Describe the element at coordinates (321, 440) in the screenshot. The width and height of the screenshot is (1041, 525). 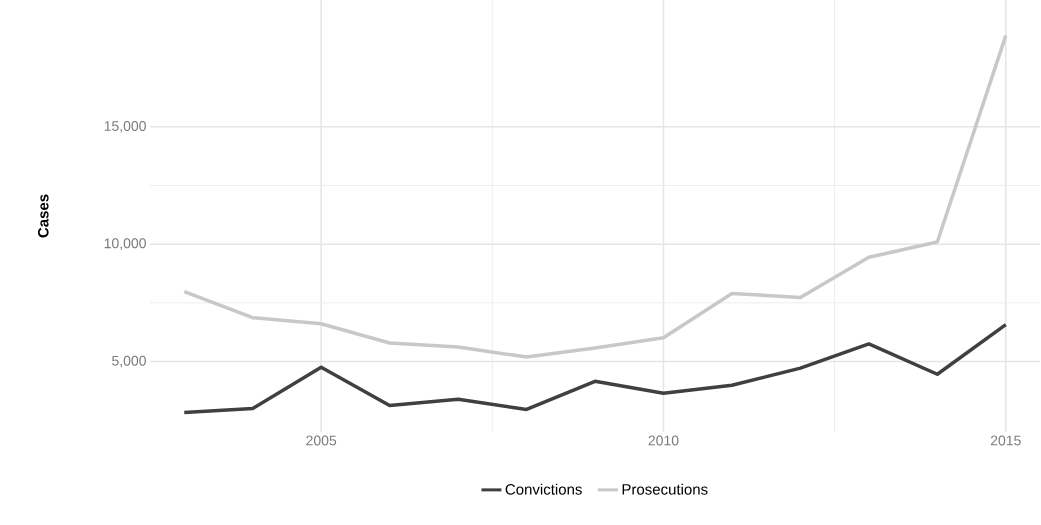
I see `x-tick-label: 2005` at that location.